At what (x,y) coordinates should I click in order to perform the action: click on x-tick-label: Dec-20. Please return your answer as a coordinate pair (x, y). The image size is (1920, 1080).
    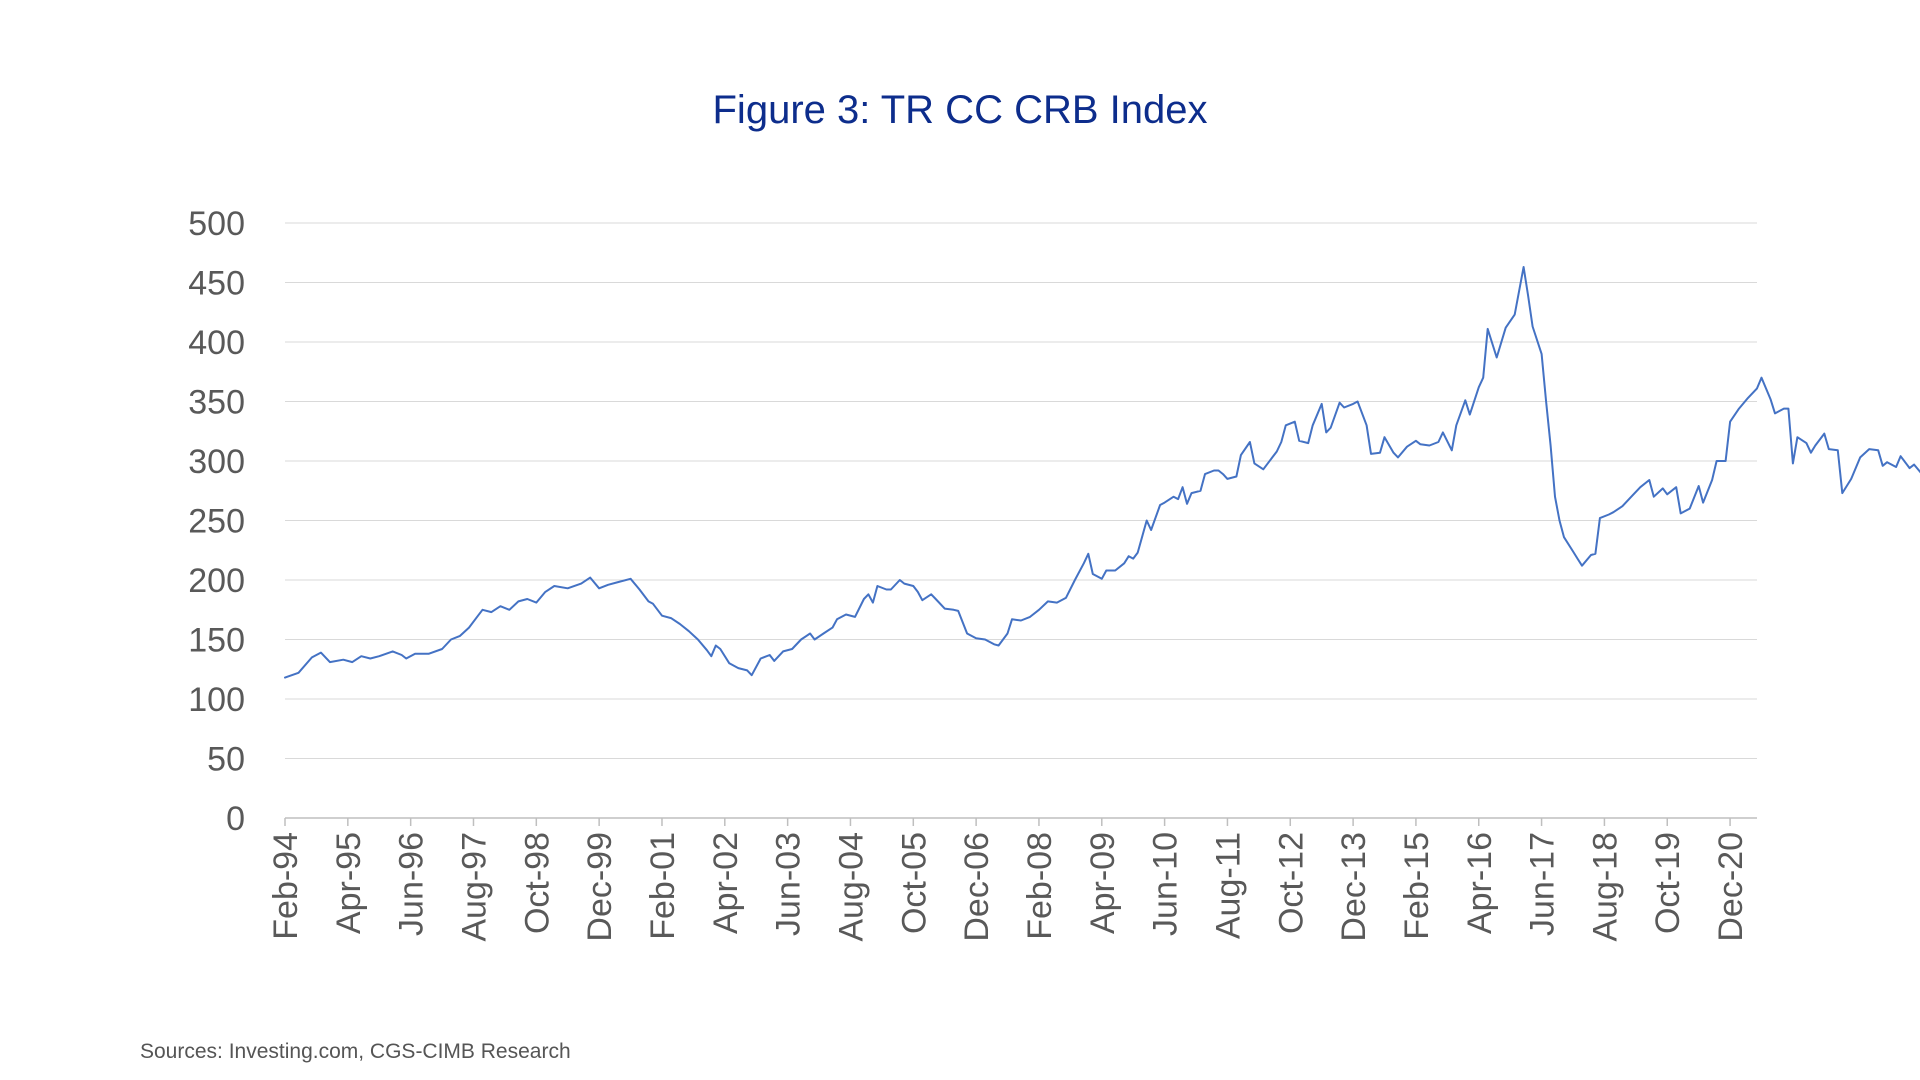
    Looking at the image, I should click on (1731, 887).